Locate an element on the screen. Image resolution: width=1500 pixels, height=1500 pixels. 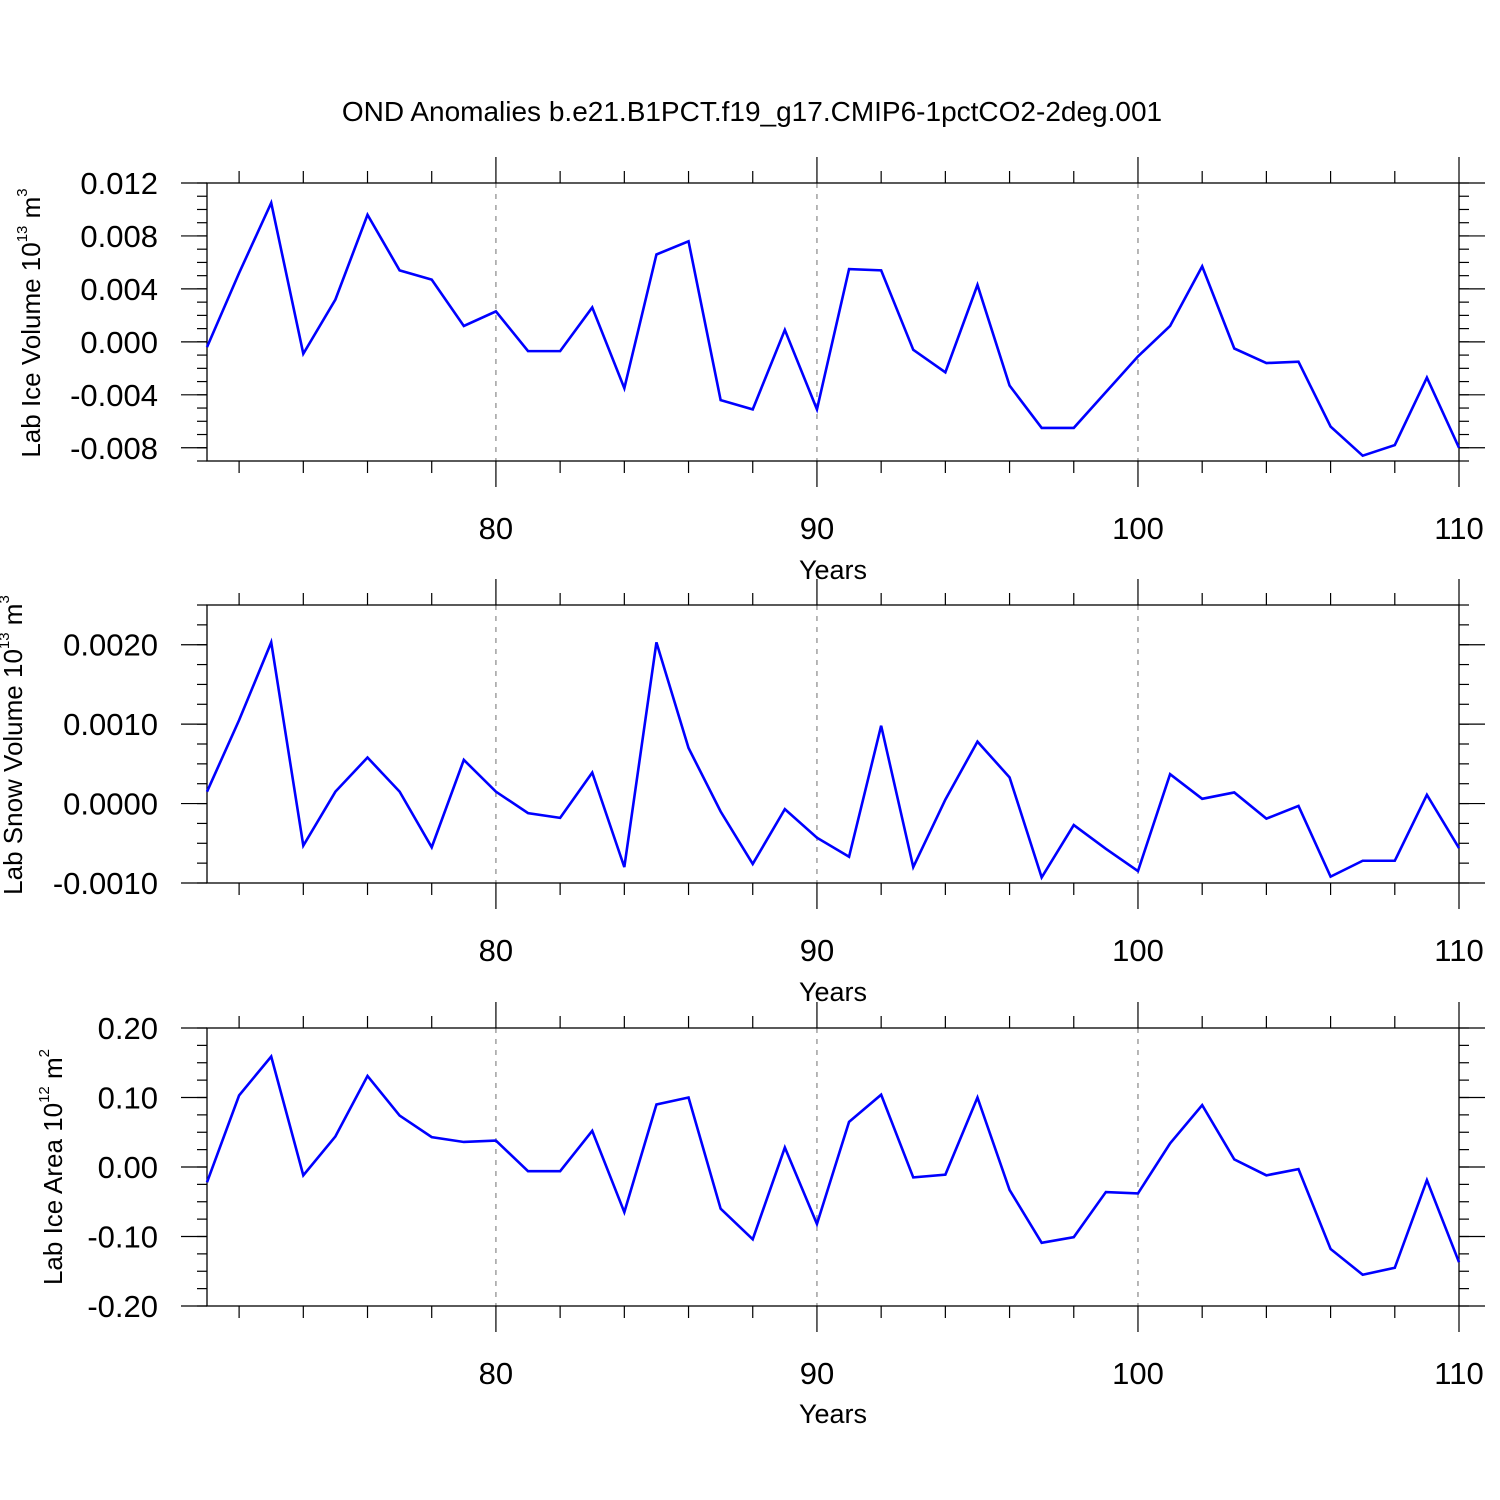
y-tick-label: 0.10 is located at coordinates (128, 1098).